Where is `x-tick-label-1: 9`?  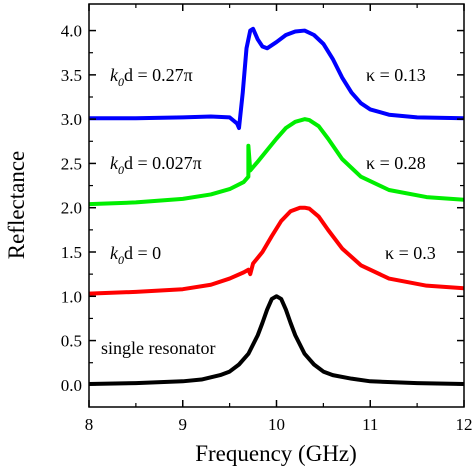
x-tick-label-1: 9 is located at coordinates (183, 424).